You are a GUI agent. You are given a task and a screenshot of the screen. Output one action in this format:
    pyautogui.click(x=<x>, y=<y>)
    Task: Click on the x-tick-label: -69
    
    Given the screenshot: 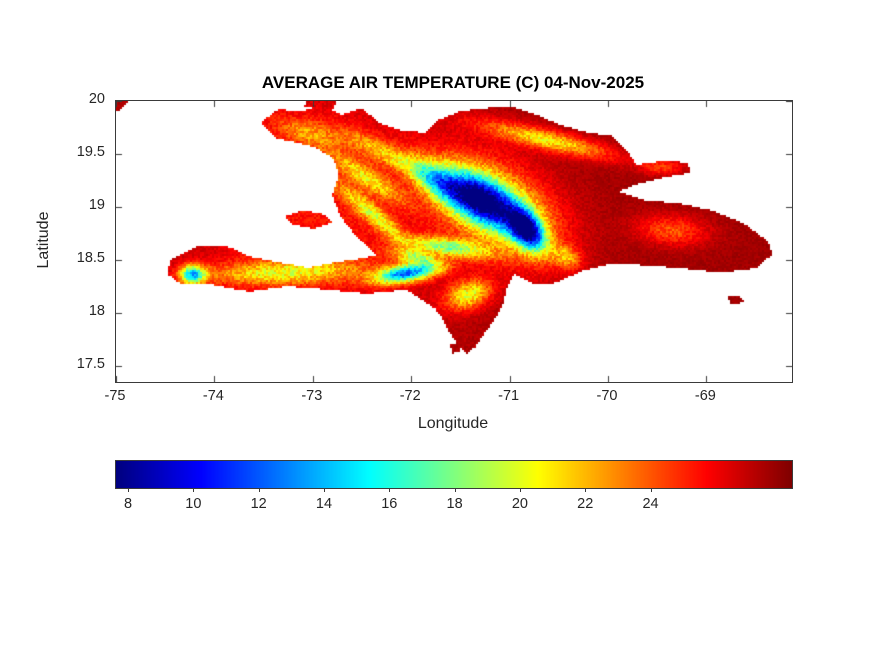 What is the action you would take?
    pyautogui.click(x=705, y=396)
    